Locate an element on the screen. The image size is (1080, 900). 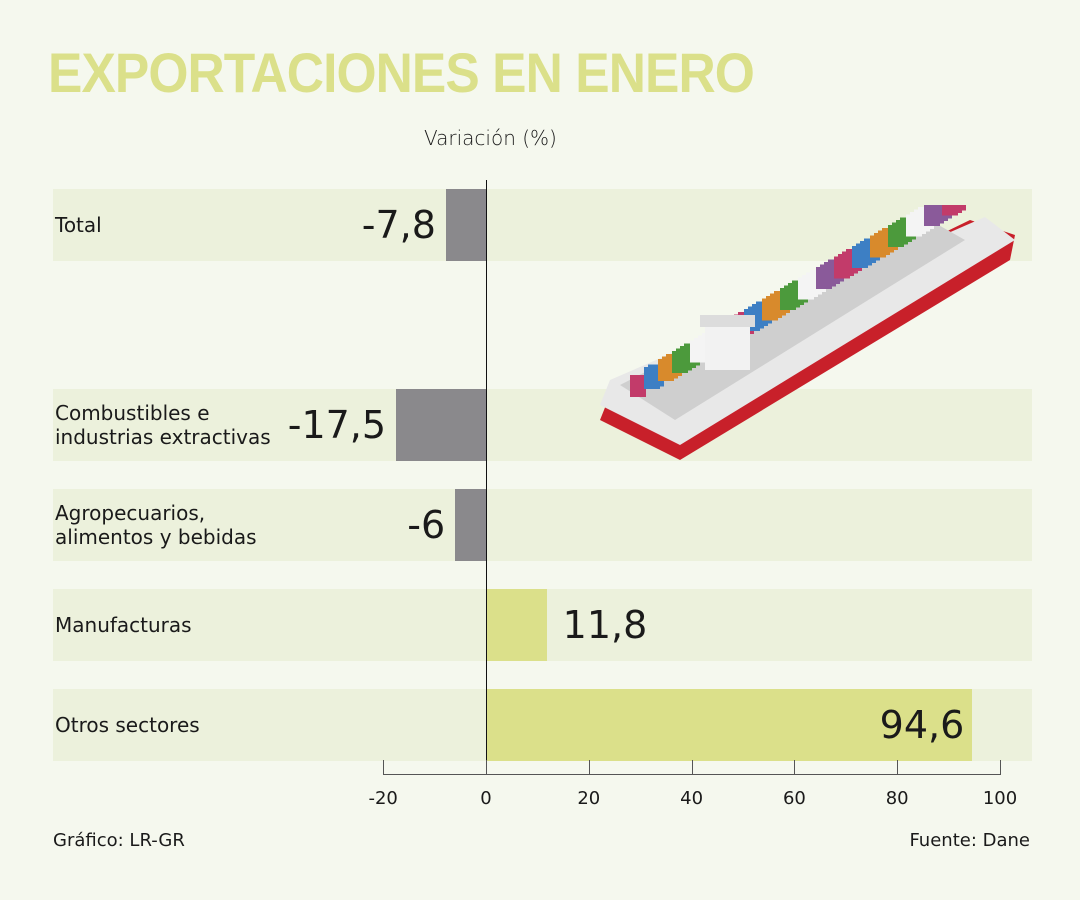
x-tick-label: 40 is located at coordinates (692, 798).